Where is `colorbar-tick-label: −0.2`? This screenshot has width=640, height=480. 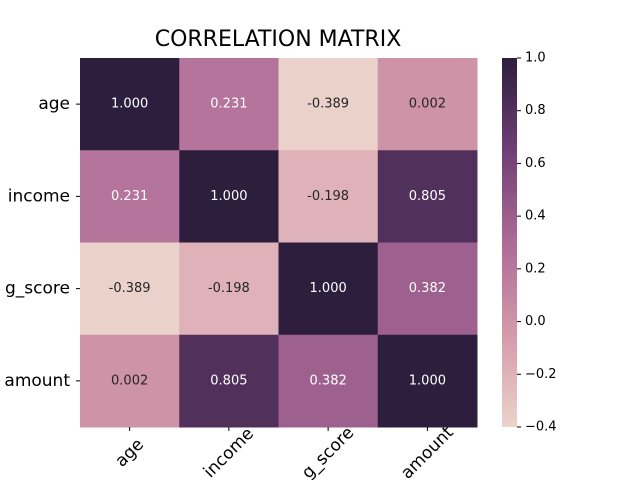
colorbar-tick-label: −0.2 is located at coordinates (541, 374).